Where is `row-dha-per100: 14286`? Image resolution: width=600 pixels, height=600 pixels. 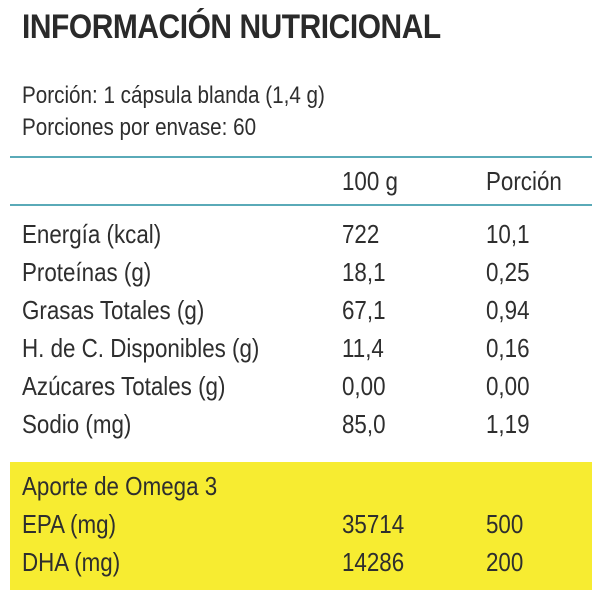
row-dha-per100: 14286 is located at coordinates (373, 562).